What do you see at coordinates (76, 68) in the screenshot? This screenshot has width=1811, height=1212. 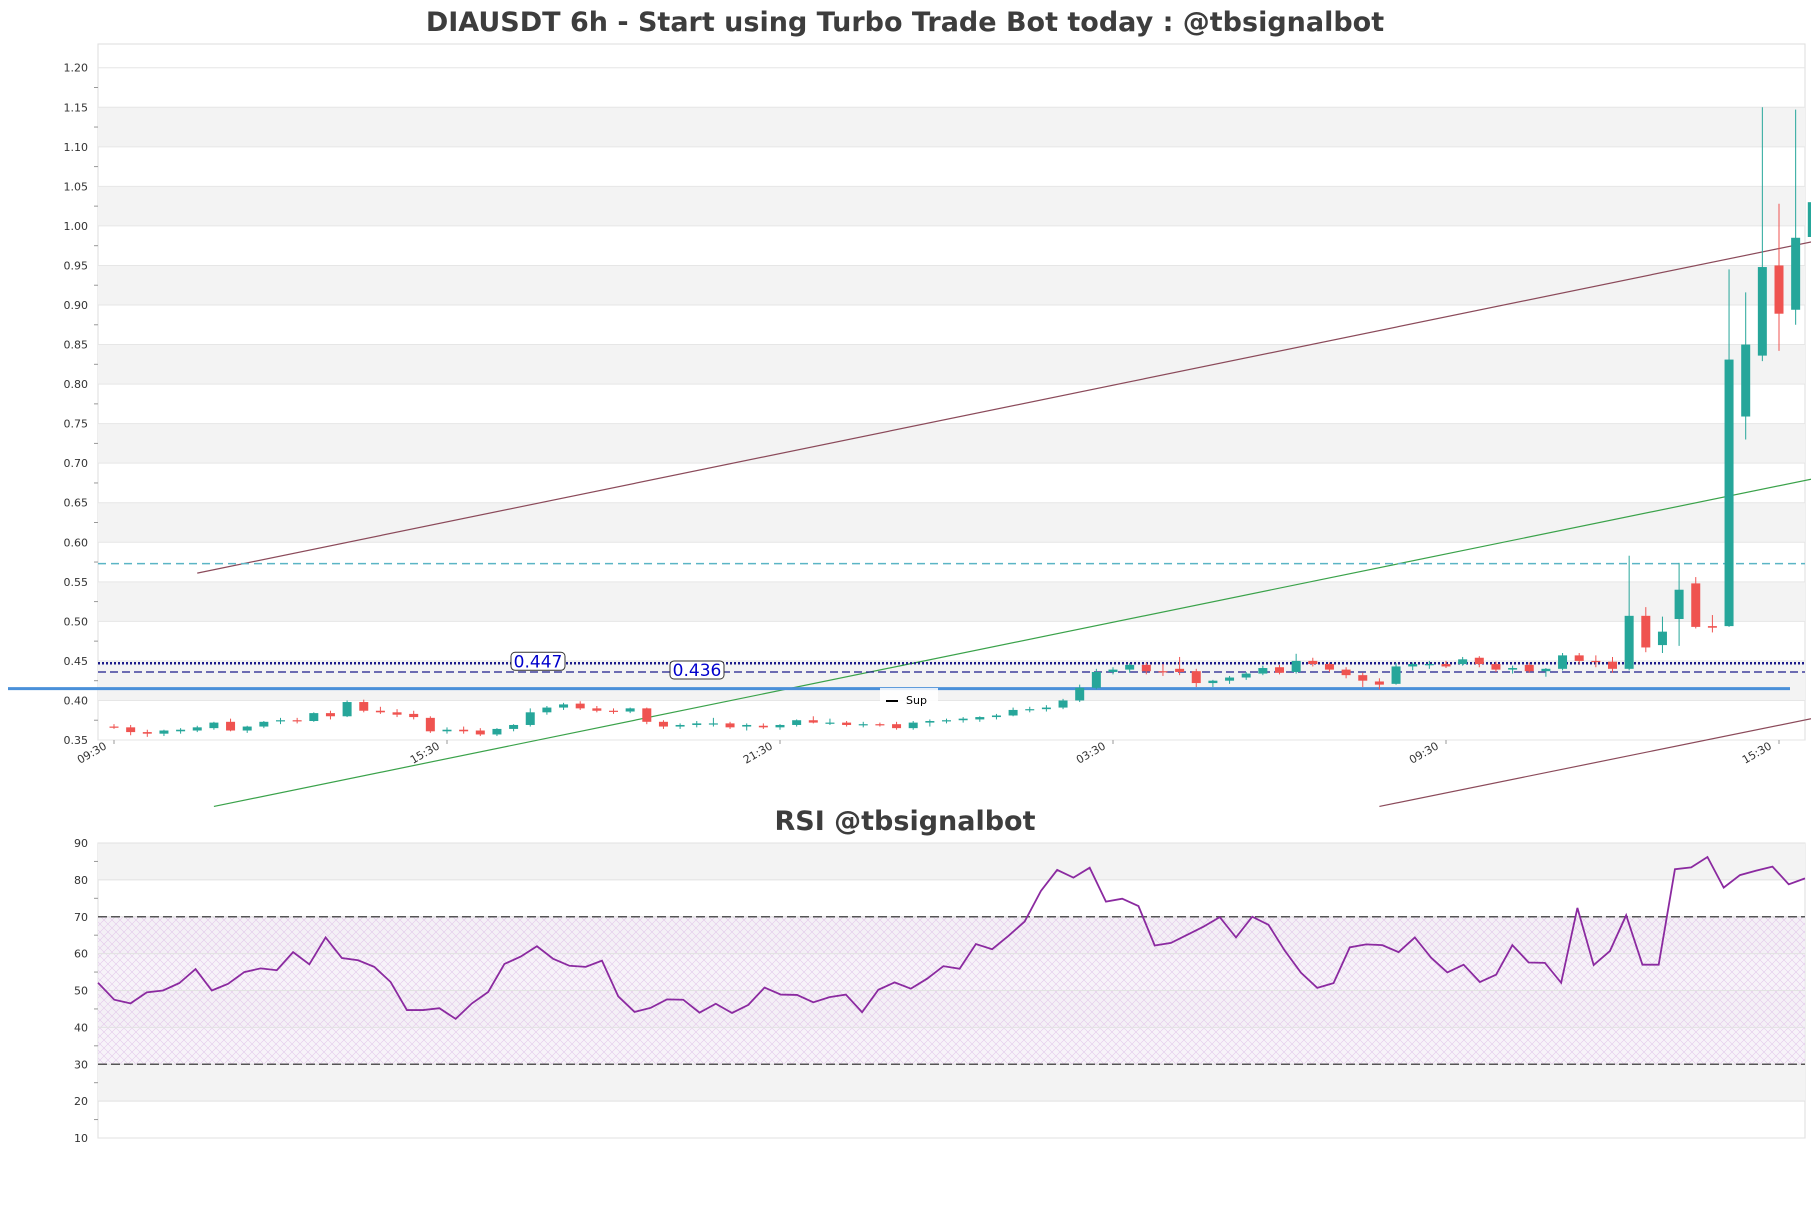 I see `main-y-tick-label: 1.20` at bounding box center [76, 68].